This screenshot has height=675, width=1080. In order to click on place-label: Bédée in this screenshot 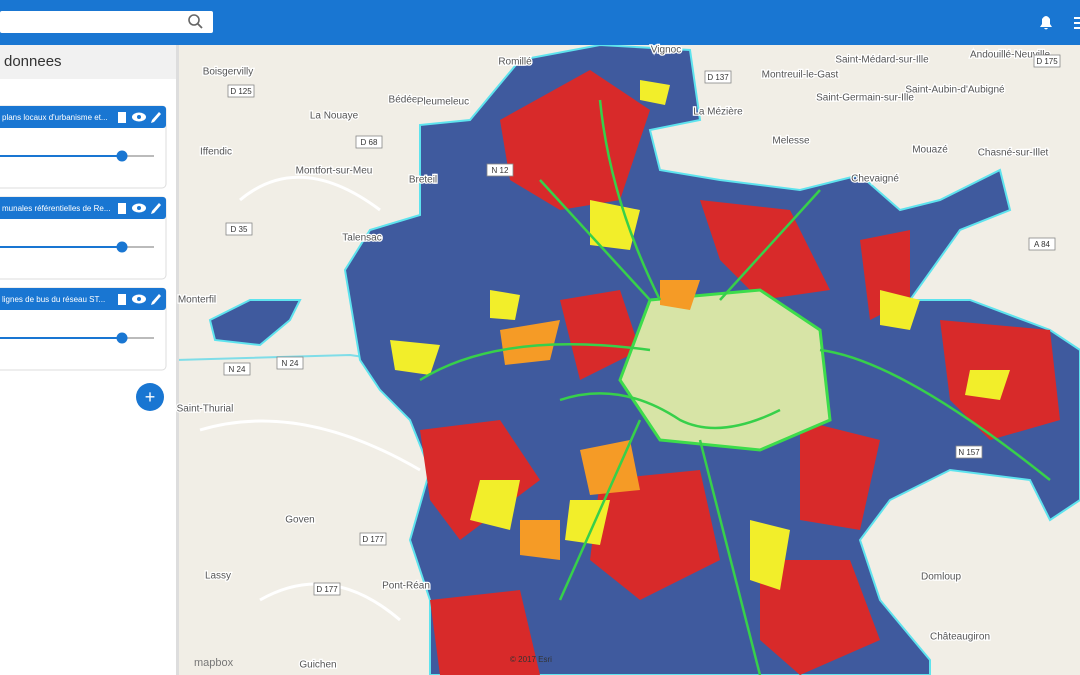, I will do `click(403, 100)`.